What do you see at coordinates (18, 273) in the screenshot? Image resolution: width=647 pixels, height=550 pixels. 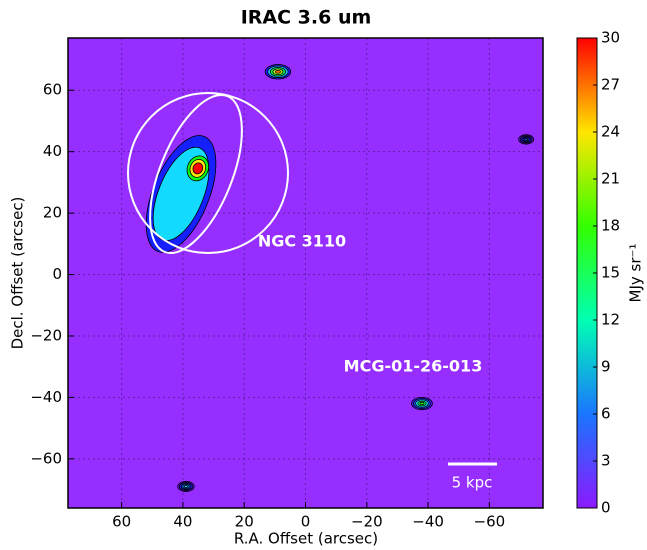 I see `y-axis-label: Decl. Offset (arcsec)` at bounding box center [18, 273].